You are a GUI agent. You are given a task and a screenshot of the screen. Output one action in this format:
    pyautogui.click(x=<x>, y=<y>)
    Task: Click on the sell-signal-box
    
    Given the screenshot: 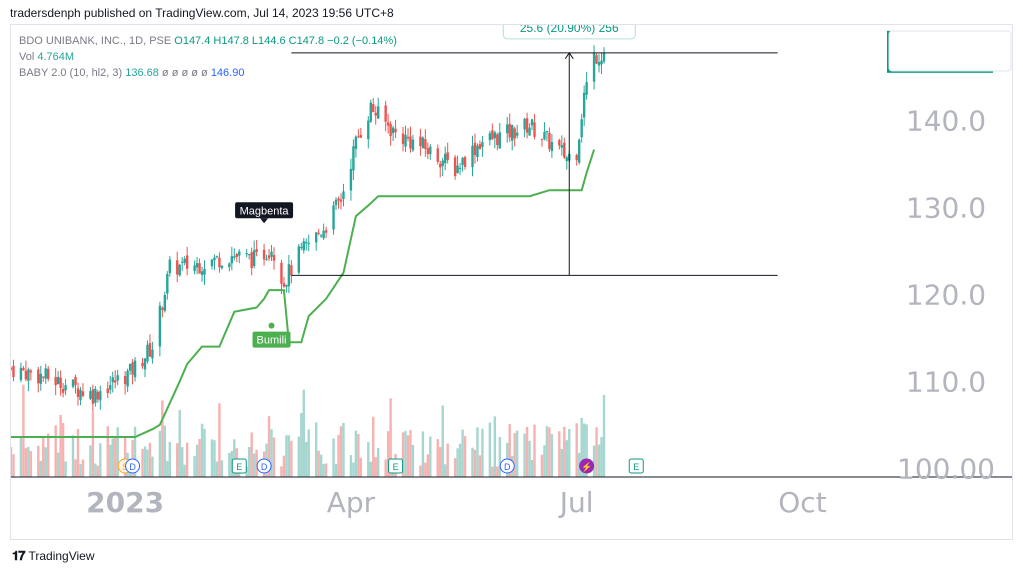 What is the action you would take?
    pyautogui.click(x=264, y=210)
    